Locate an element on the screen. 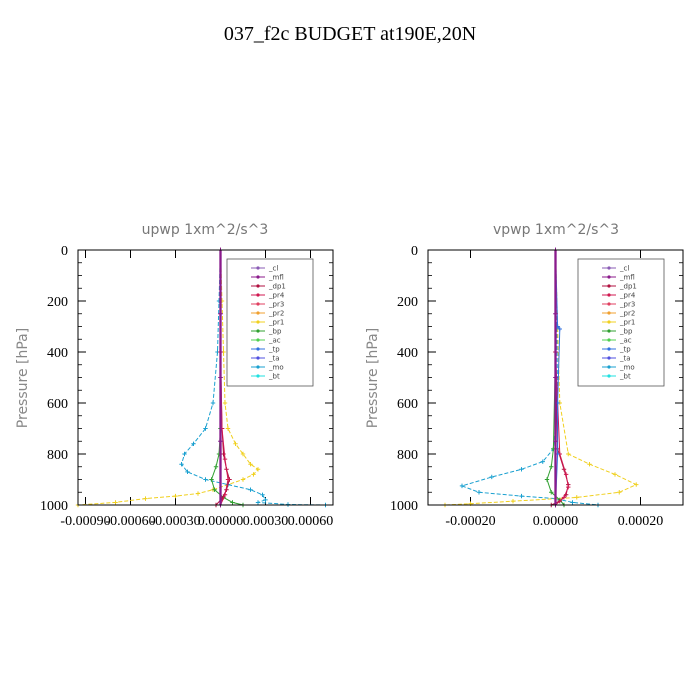  upwp-xtick-label: 0.00030 is located at coordinates (266, 521).